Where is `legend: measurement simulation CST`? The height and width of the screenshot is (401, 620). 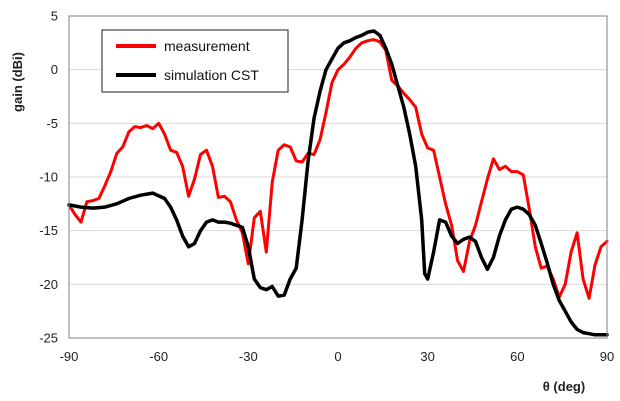 legend: measurement simulation CST is located at coordinates (195, 61).